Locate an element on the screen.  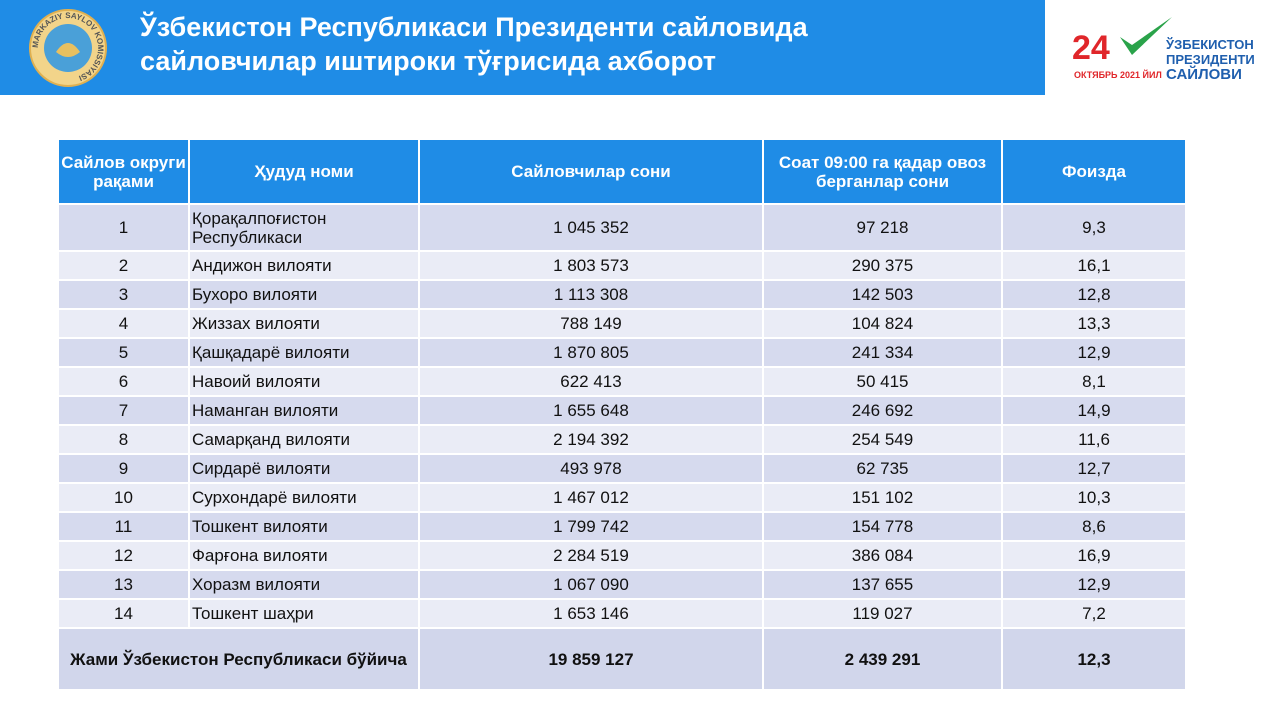
cell: 1 870 805 is located at coordinates (591, 352).